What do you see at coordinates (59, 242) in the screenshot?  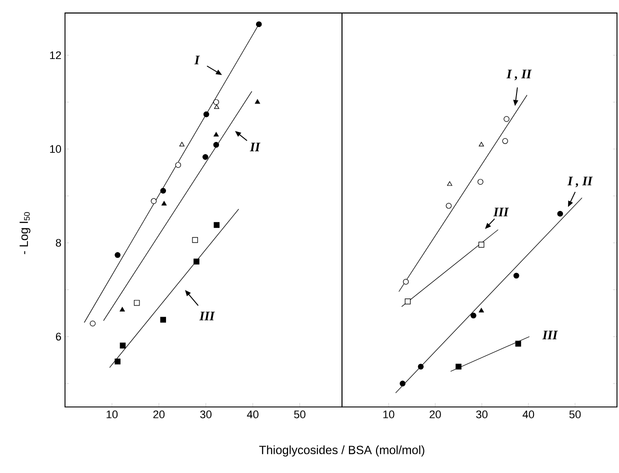 I see `y-tick-label: 8` at bounding box center [59, 242].